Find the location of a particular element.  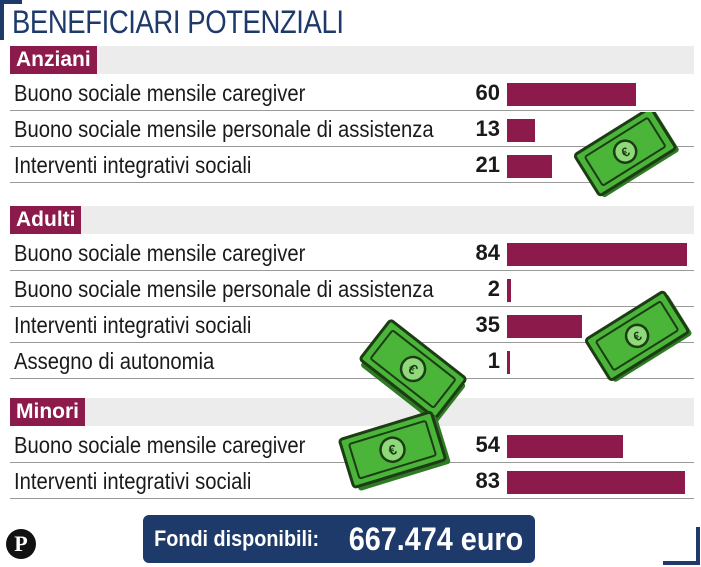

section-band: Minori is located at coordinates (352, 412).